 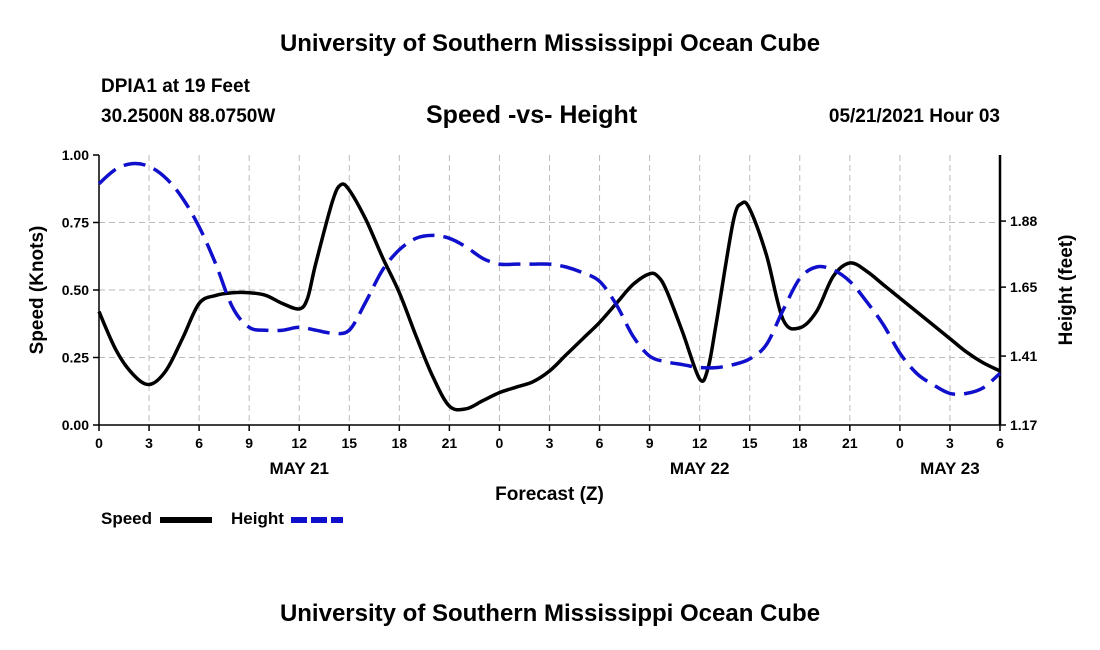 What do you see at coordinates (75, 290) in the screenshot?
I see `y-tick-label: 0.50` at bounding box center [75, 290].